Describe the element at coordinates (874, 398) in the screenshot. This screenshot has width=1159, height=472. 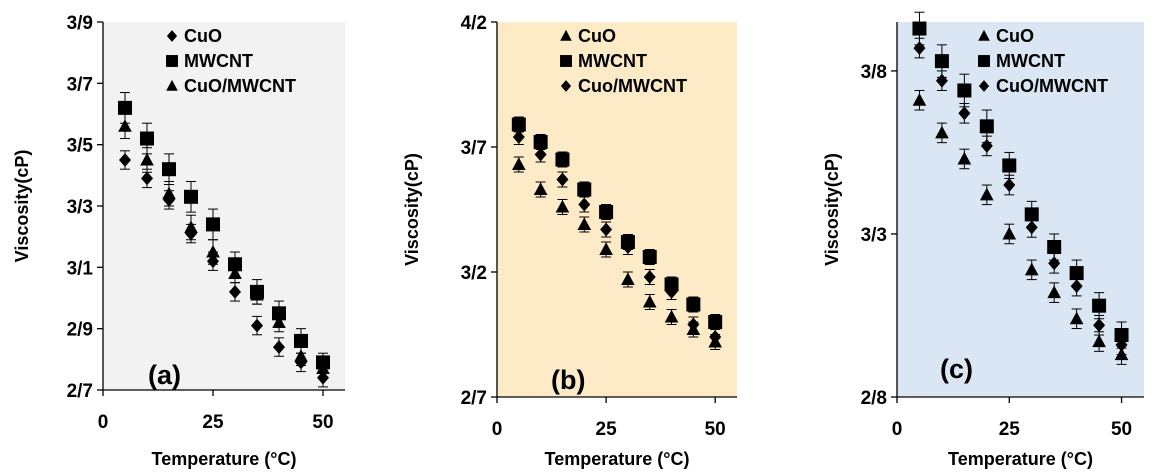
I see `y-tick-label: 2/8` at that location.